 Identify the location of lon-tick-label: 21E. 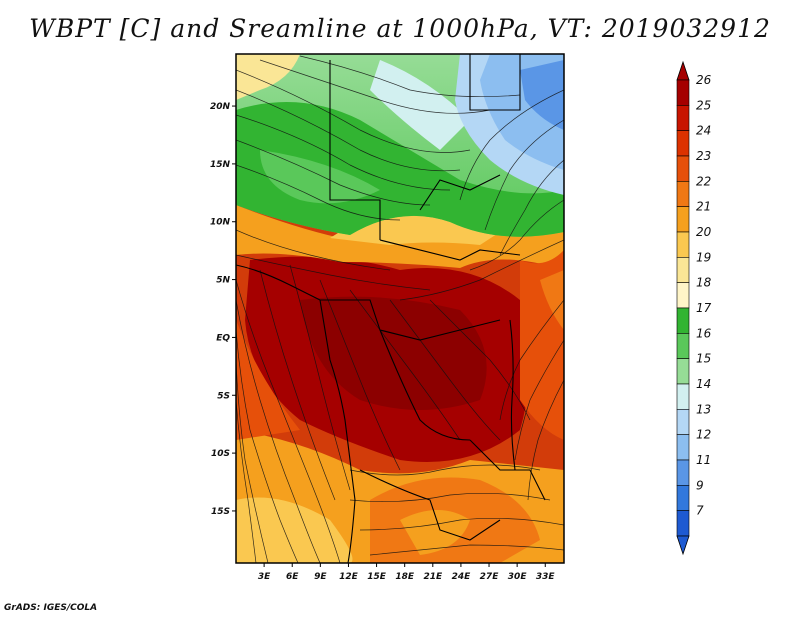
(433, 577).